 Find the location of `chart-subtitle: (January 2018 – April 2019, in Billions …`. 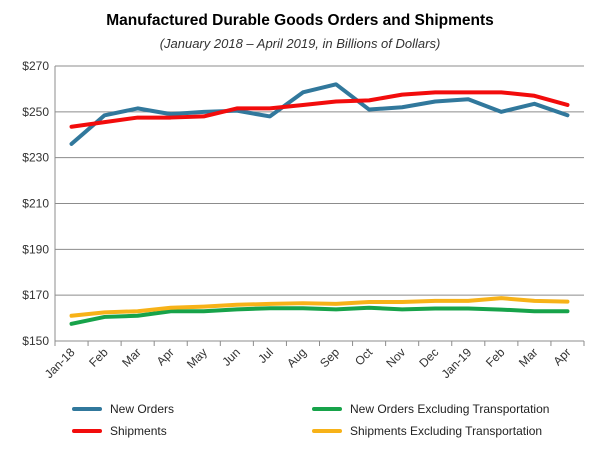

chart-subtitle: (January 2018 – April 2019, in Billions … is located at coordinates (300, 43).